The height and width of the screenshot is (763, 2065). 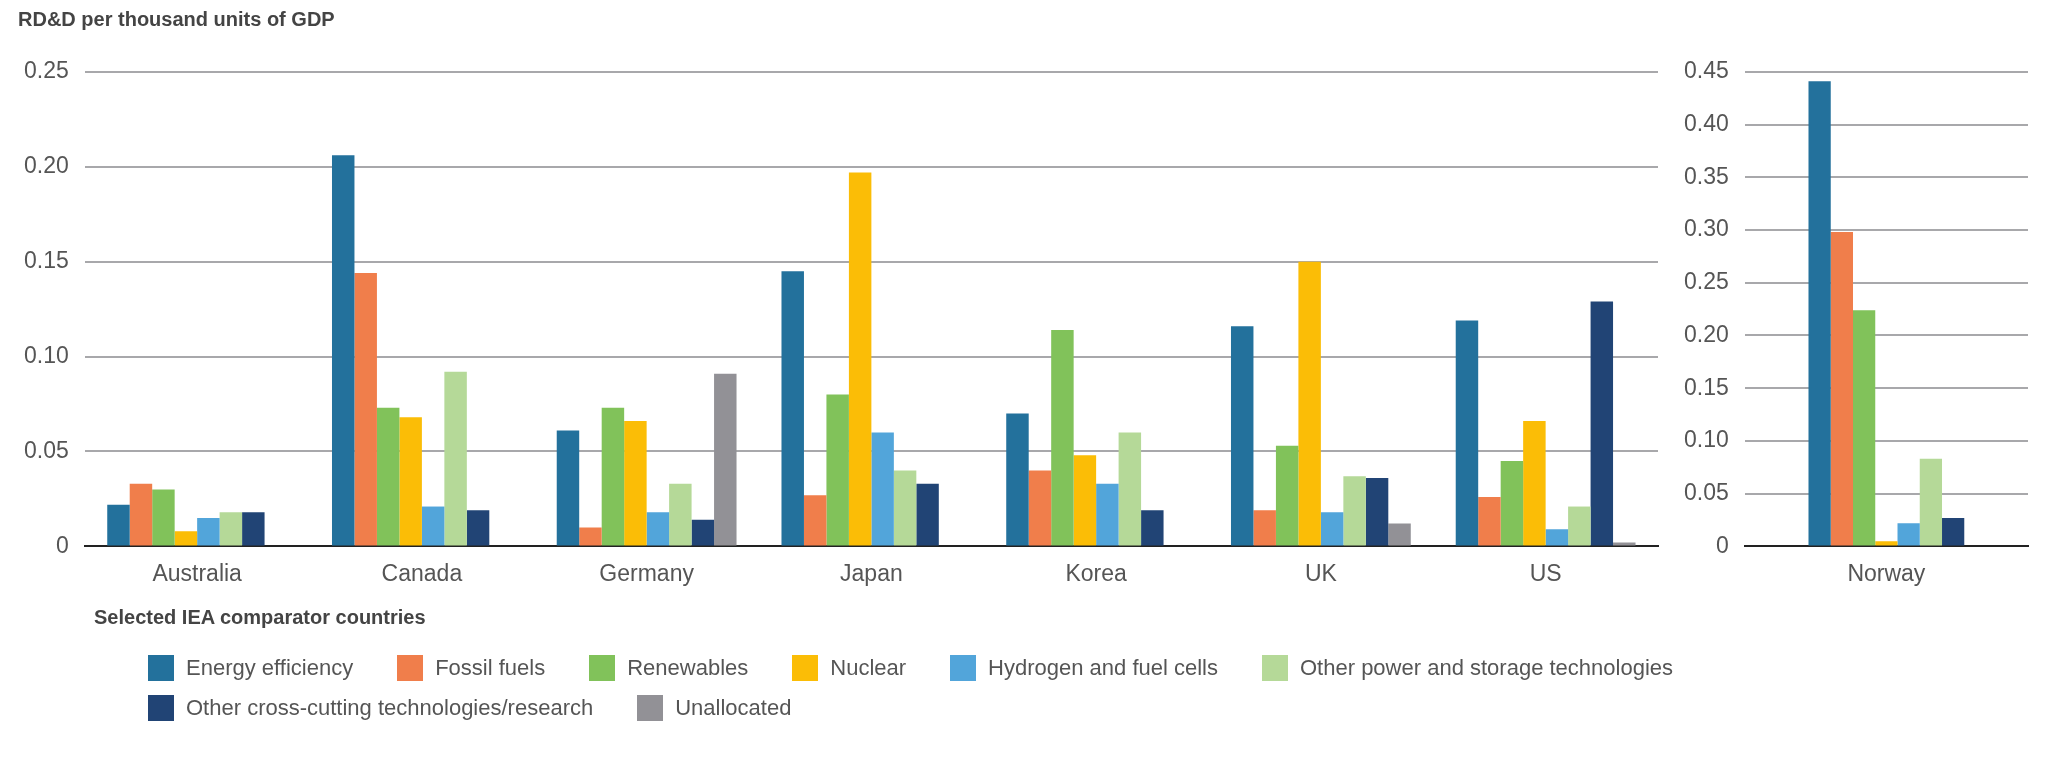 I want to click on x-tick-label: Korea, so click(x=1096, y=572).